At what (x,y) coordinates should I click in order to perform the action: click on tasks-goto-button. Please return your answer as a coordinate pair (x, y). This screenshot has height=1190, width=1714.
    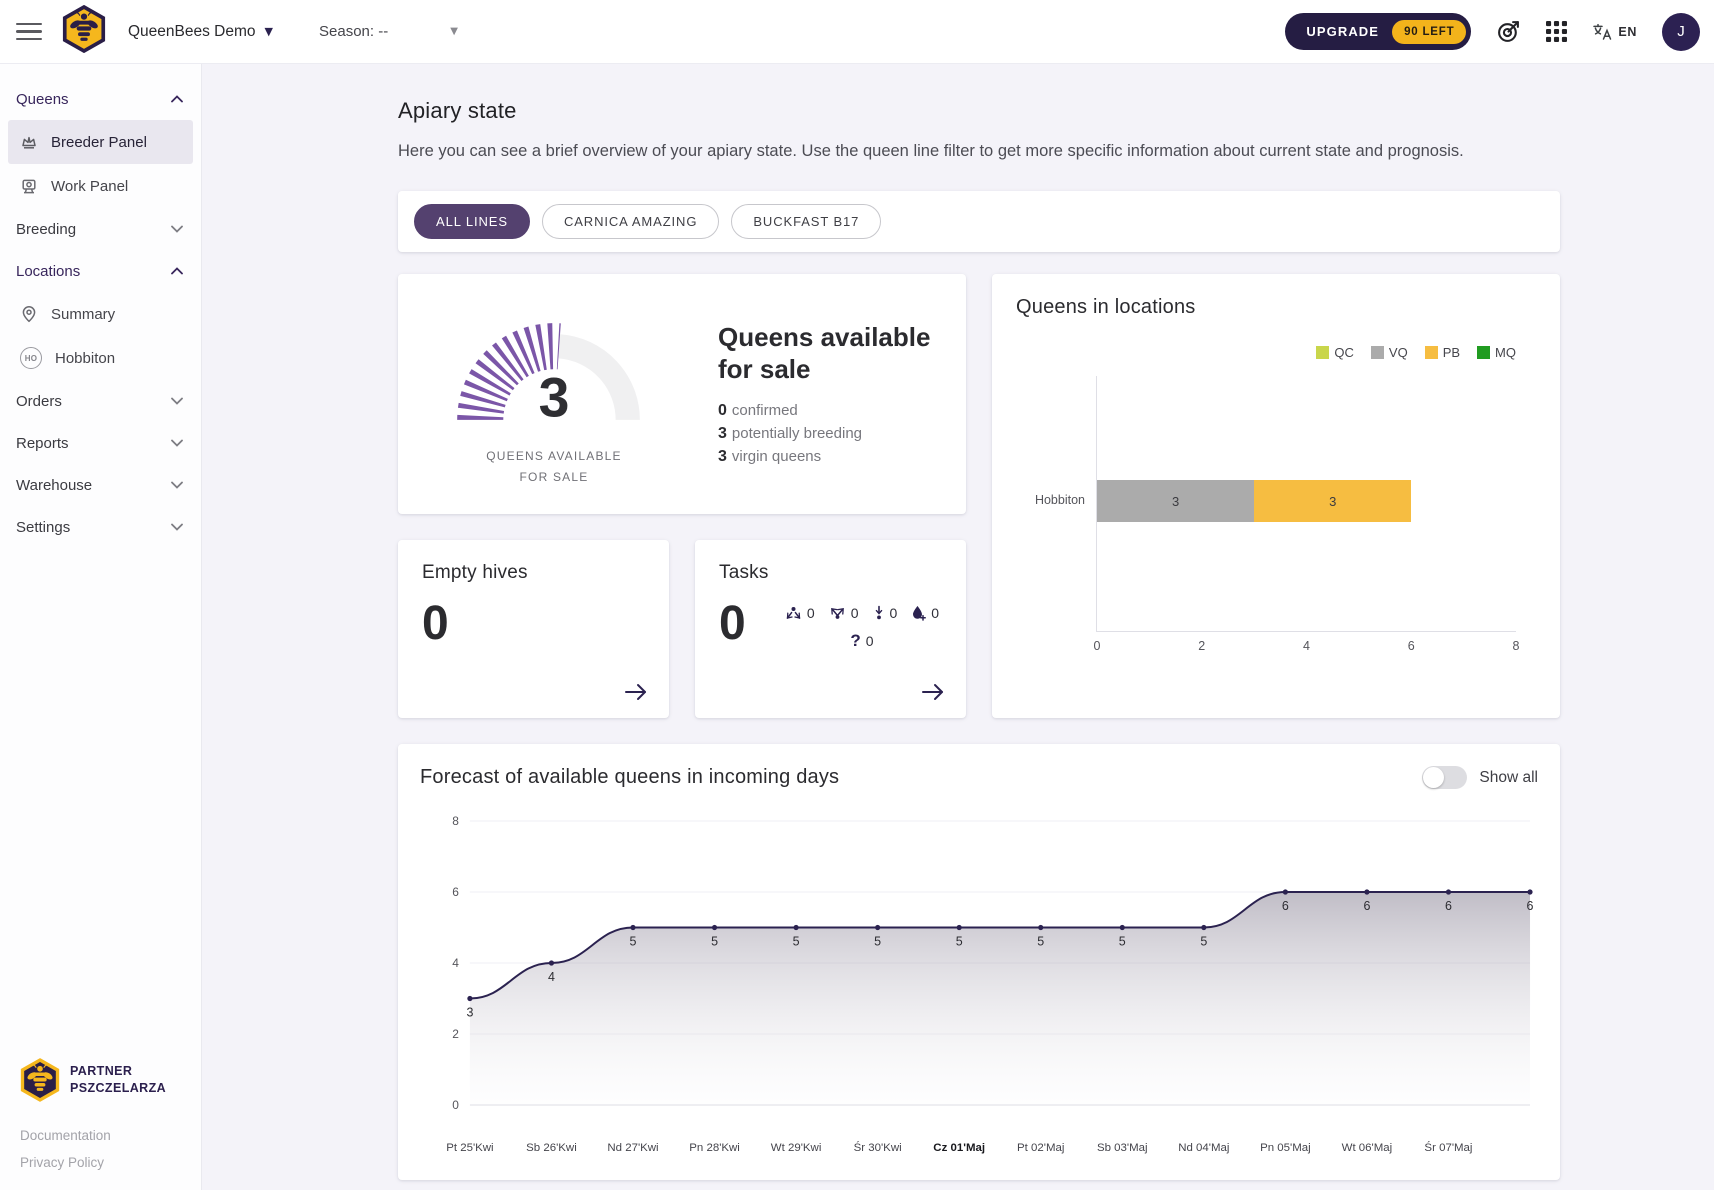
    Looking at the image, I should click on (933, 693).